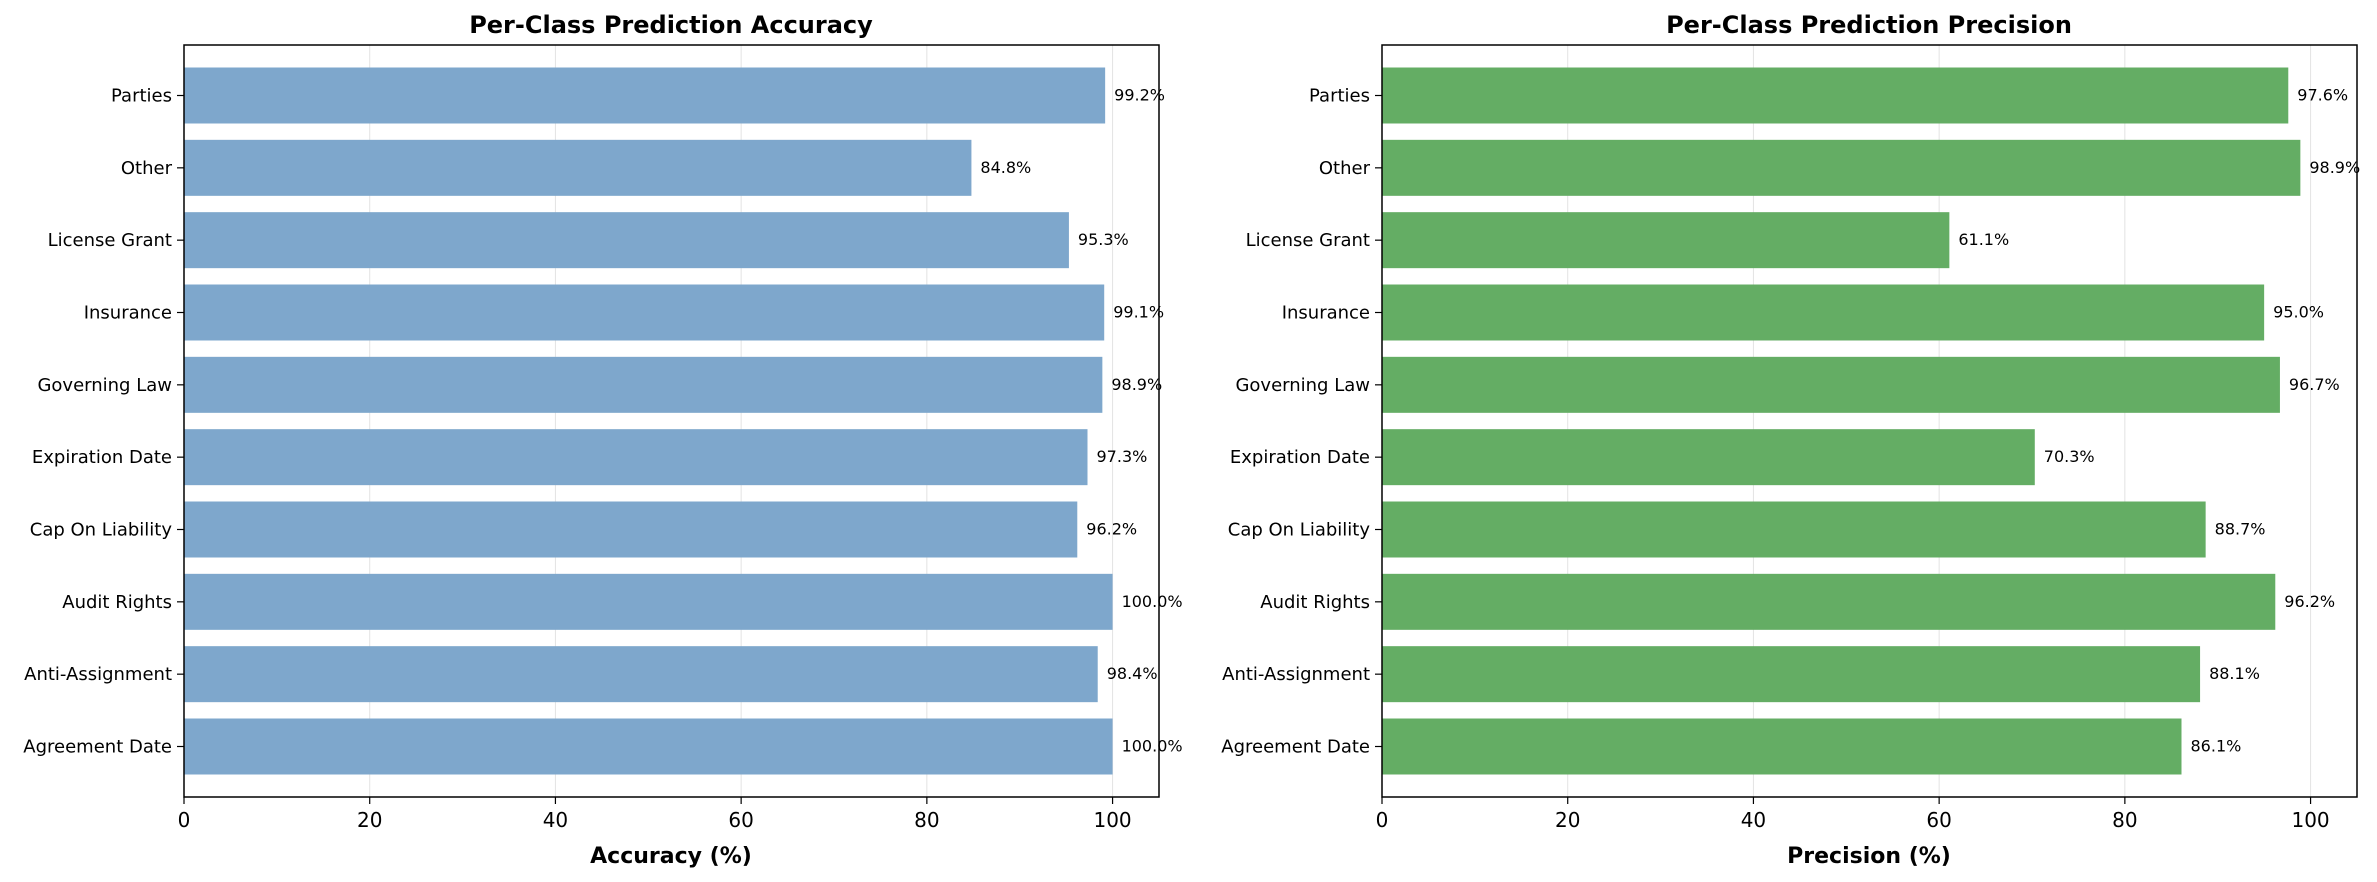 Image resolution: width=2377 pixels, height=882 pixels. Describe the element at coordinates (1869, 856) in the screenshot. I see `x-axis-label: Precision (%)` at that location.